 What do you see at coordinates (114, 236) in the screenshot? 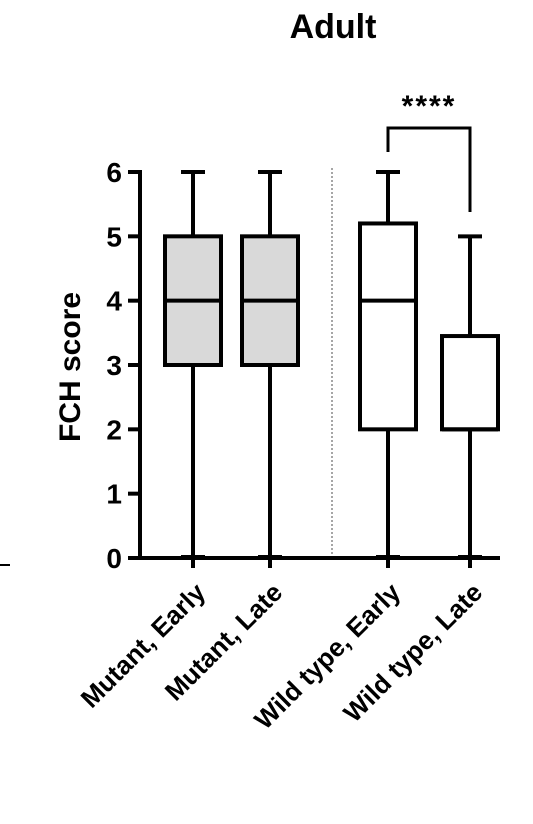
I see `y-tick-label: 5` at bounding box center [114, 236].